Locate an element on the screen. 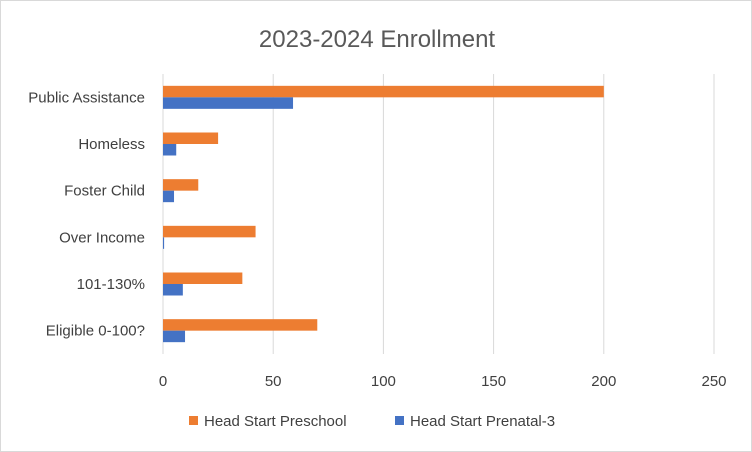 This screenshot has width=752, height=452. x-tick-200: 200 is located at coordinates (603, 381).